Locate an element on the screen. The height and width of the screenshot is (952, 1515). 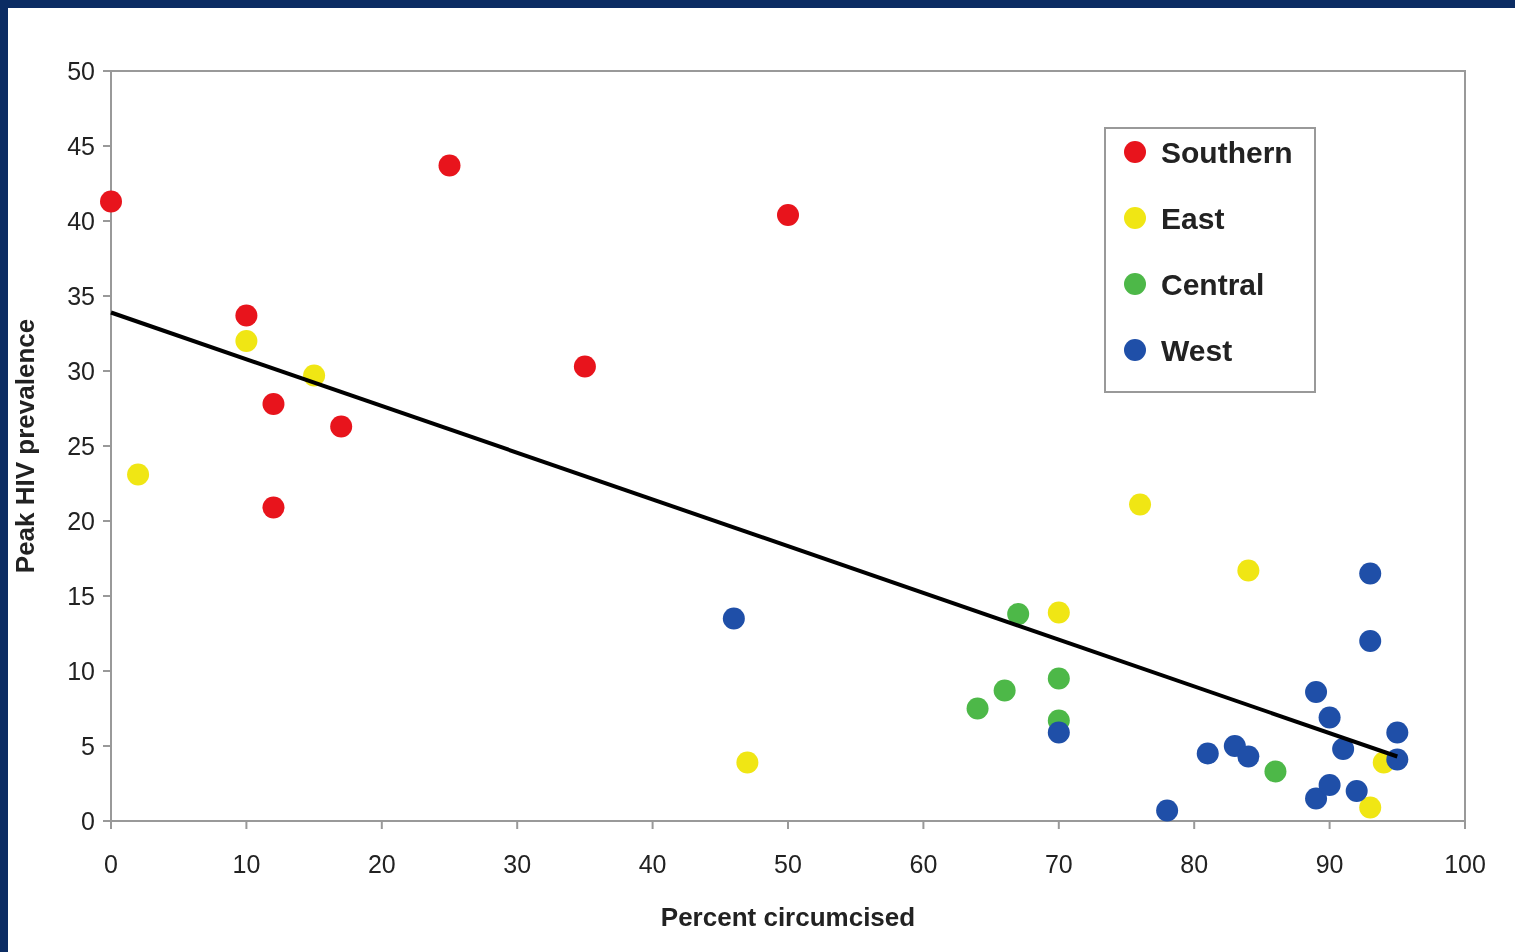
y-tick-label: 15 is located at coordinates (81, 595).